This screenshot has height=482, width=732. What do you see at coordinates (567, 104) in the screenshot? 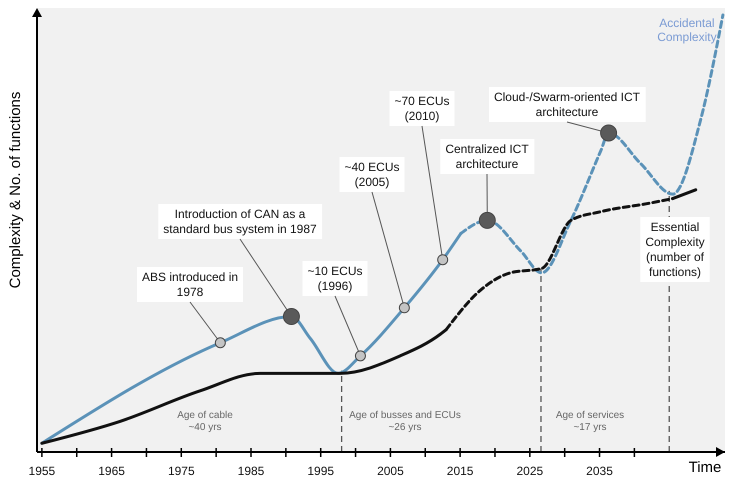
I see `annotation: Cloud-/Swarm-oriented ICT architecture` at bounding box center [567, 104].